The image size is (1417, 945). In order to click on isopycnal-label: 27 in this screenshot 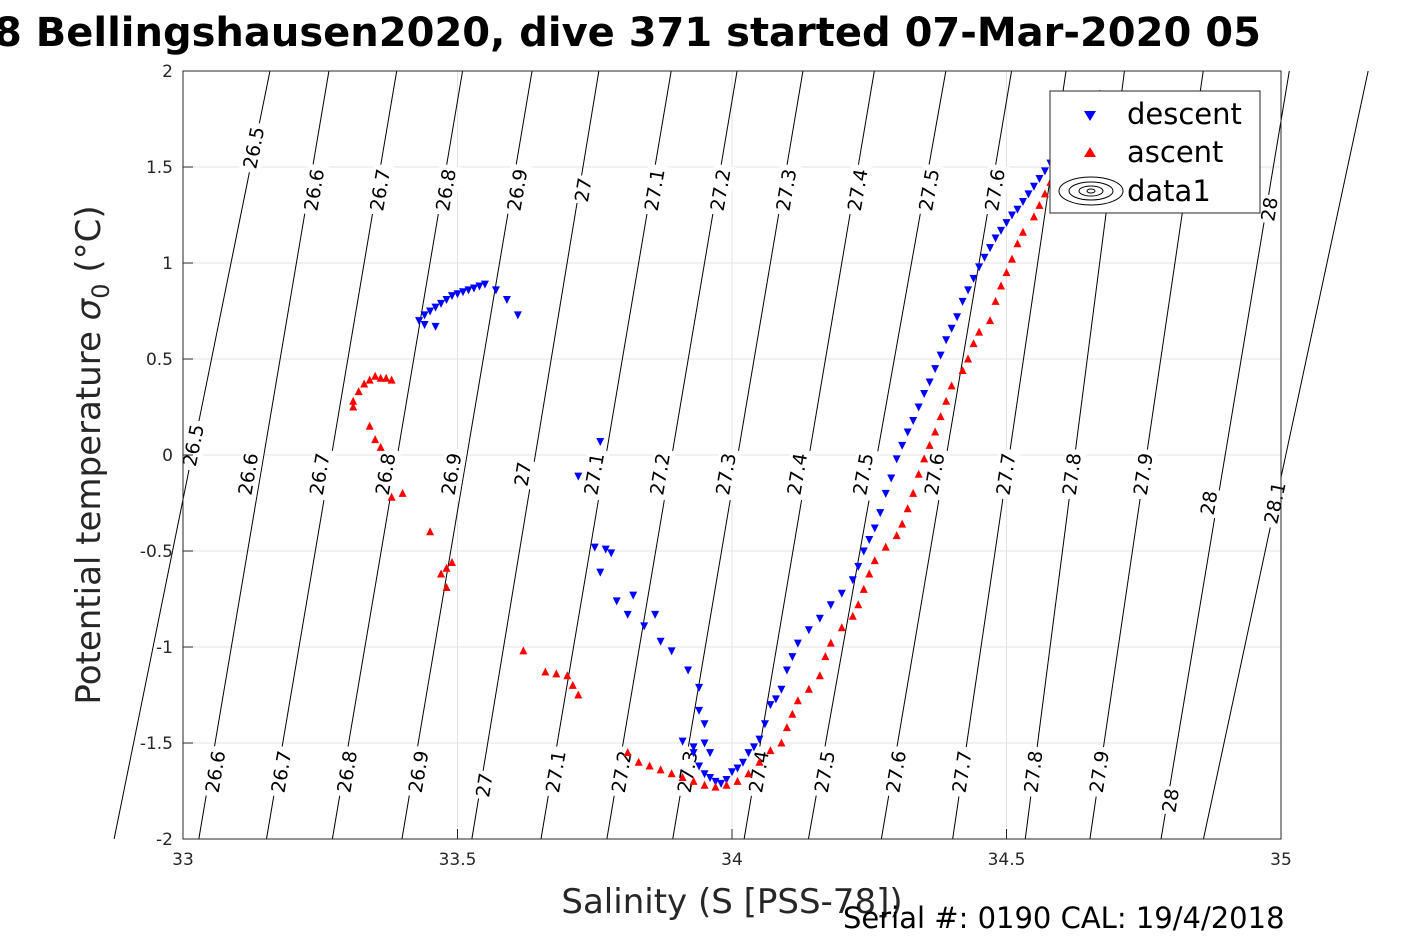, I will do `click(485, 785)`.